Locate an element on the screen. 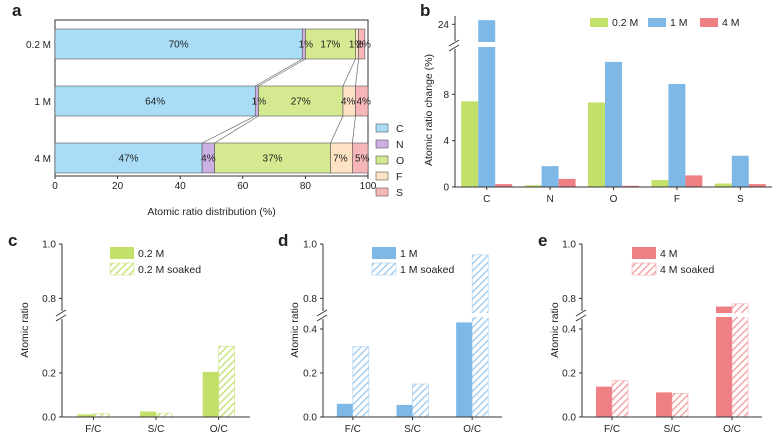  x-tick-label-b-2: O is located at coordinates (614, 199).